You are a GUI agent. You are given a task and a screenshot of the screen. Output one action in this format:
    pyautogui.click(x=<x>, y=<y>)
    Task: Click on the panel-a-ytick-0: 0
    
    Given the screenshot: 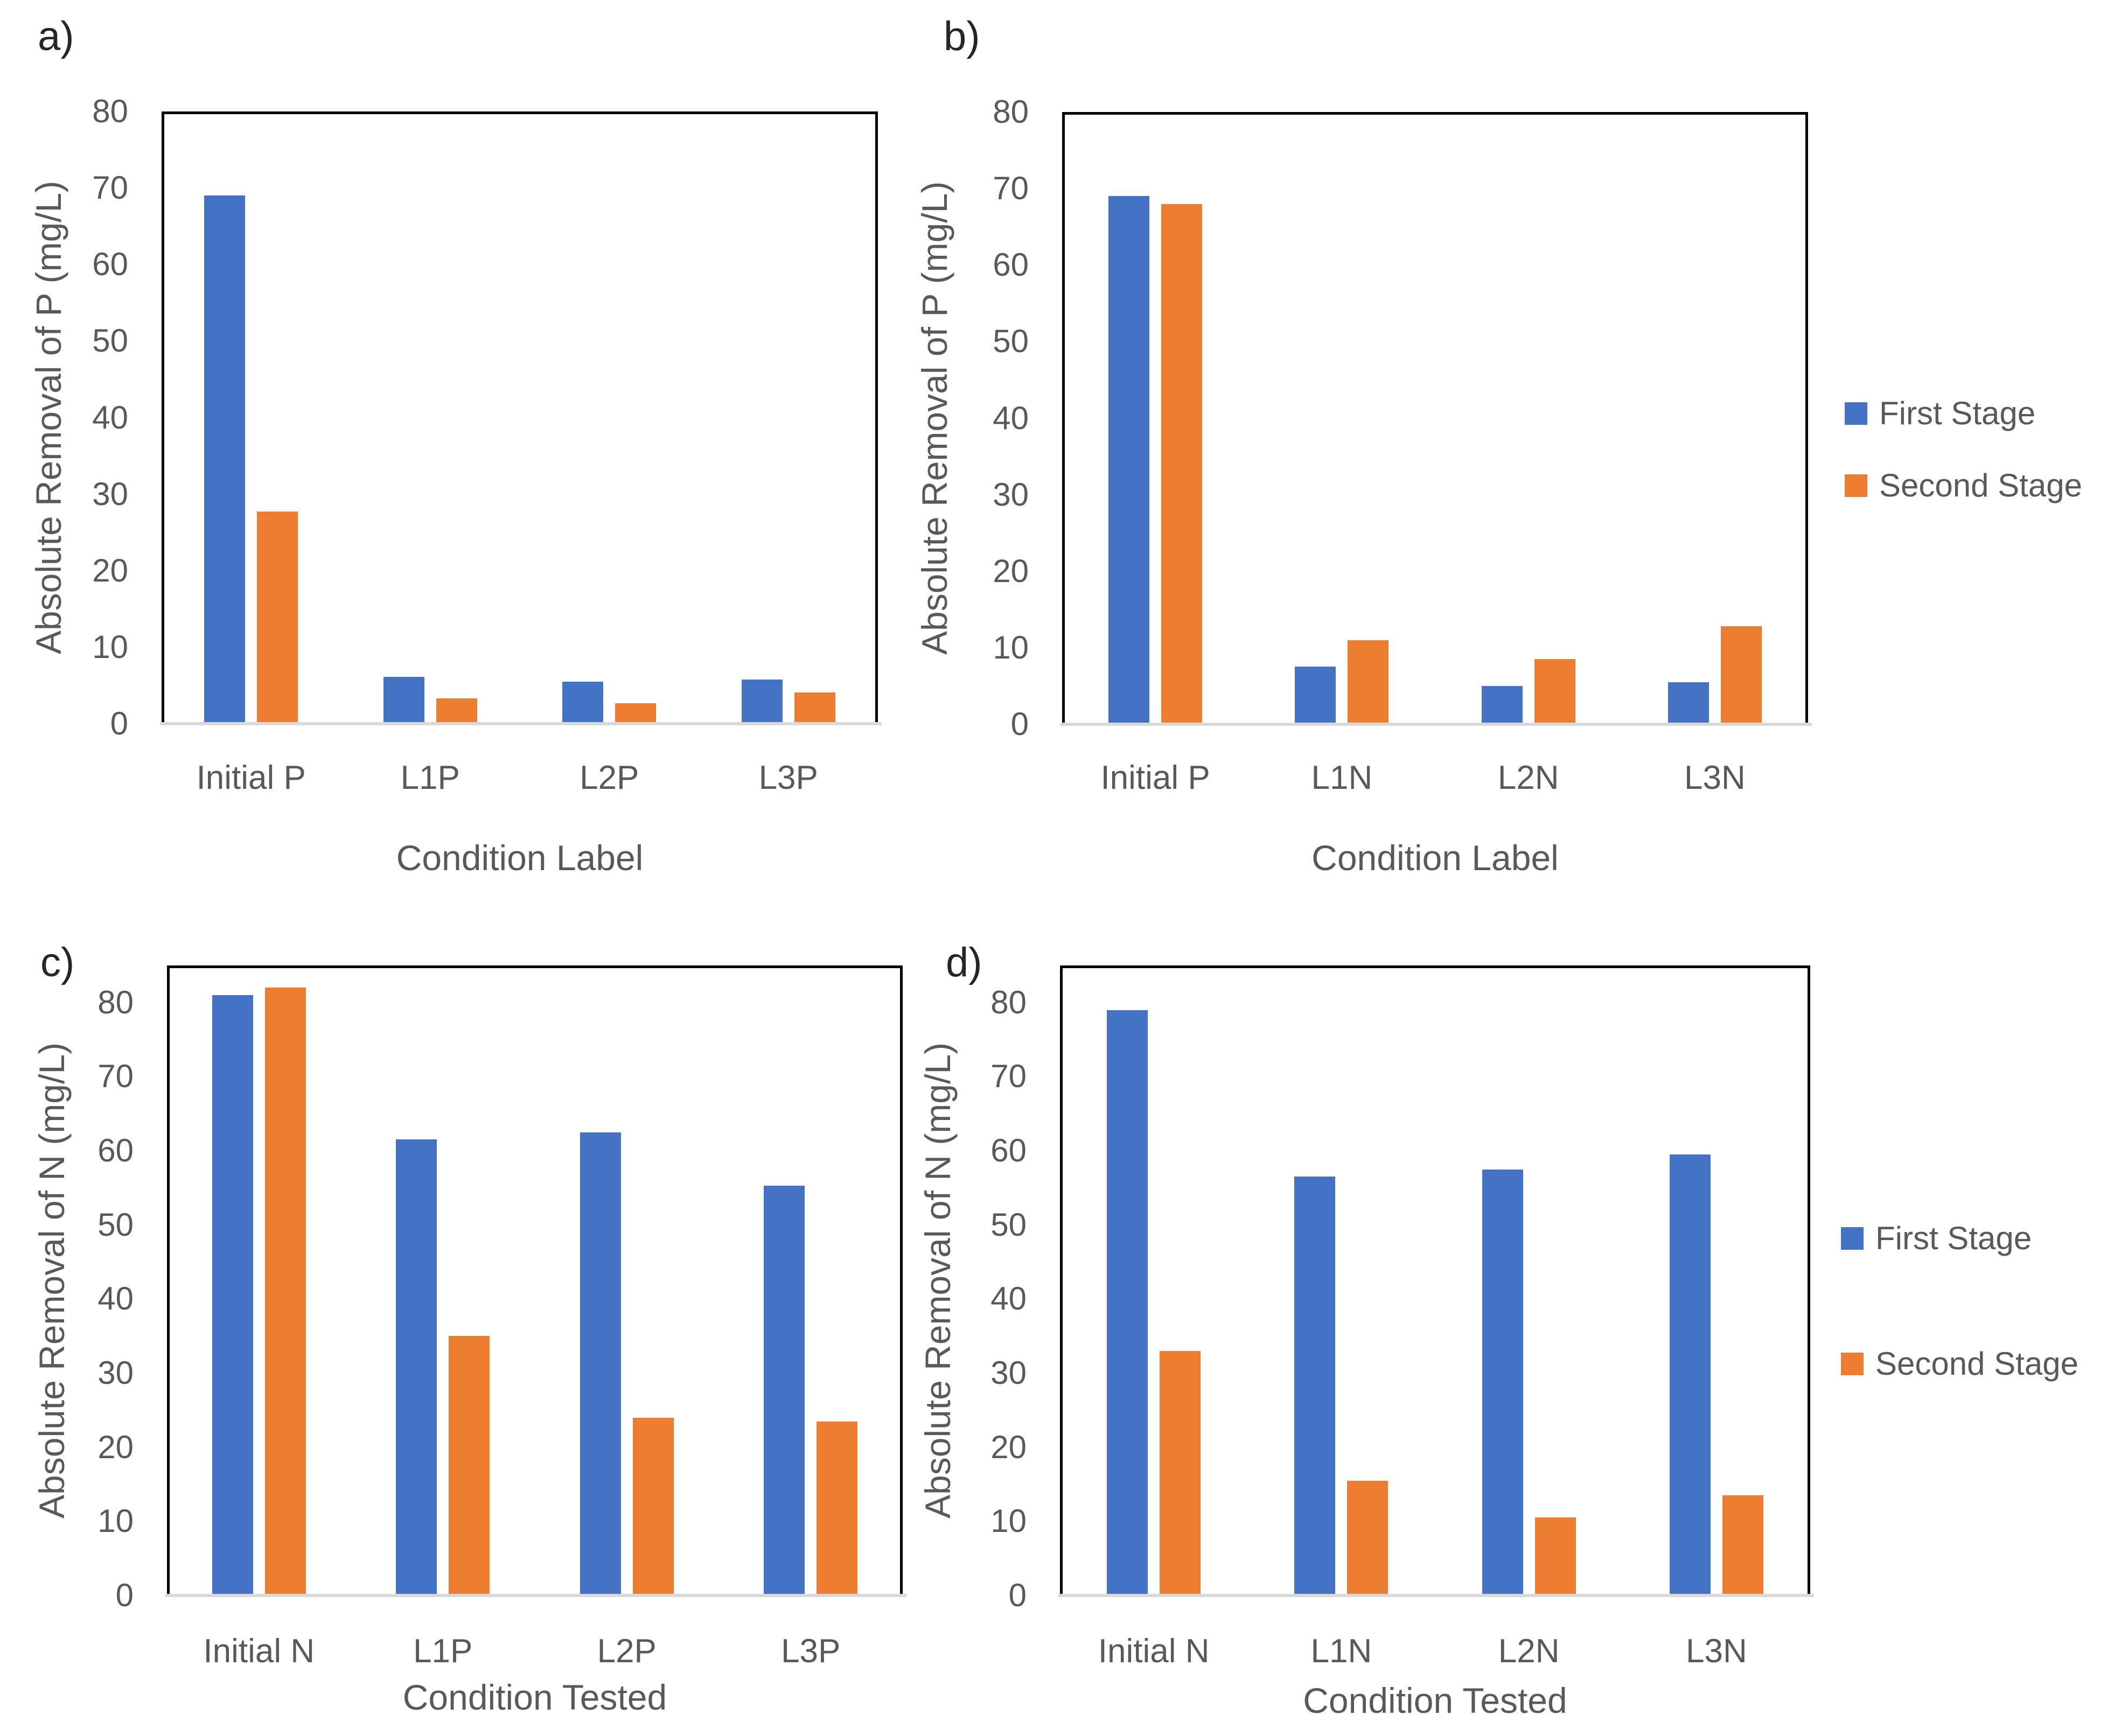 What is the action you would take?
    pyautogui.click(x=119, y=723)
    